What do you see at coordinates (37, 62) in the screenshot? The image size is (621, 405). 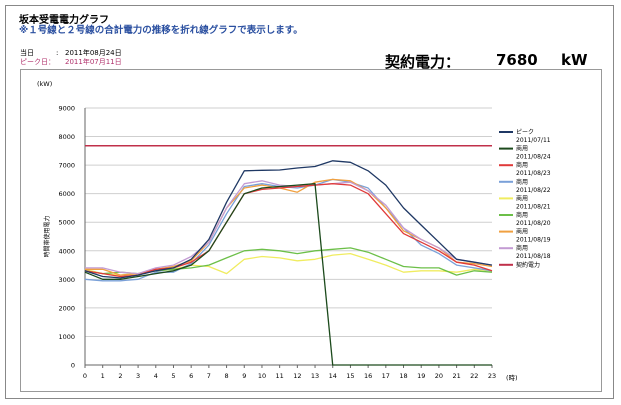 I see `peak-date-label: ピーク日：` at bounding box center [37, 62].